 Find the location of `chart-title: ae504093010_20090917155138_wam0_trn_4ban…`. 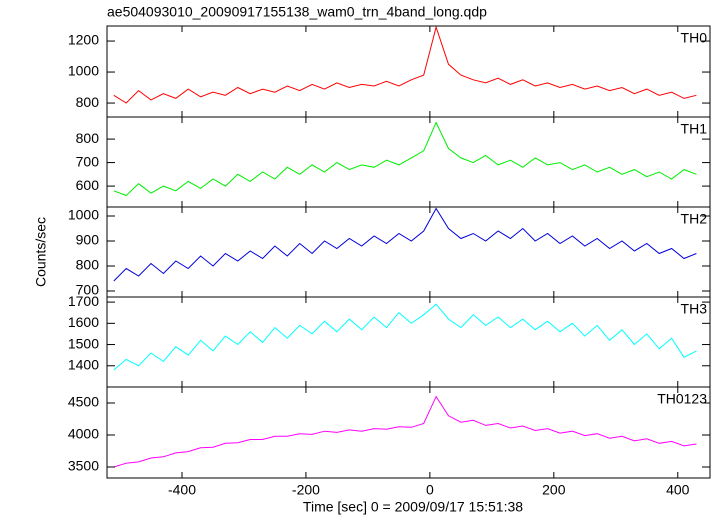

chart-title: ae504093010_20090917155138_wam0_trn_4ban… is located at coordinates (297, 12).